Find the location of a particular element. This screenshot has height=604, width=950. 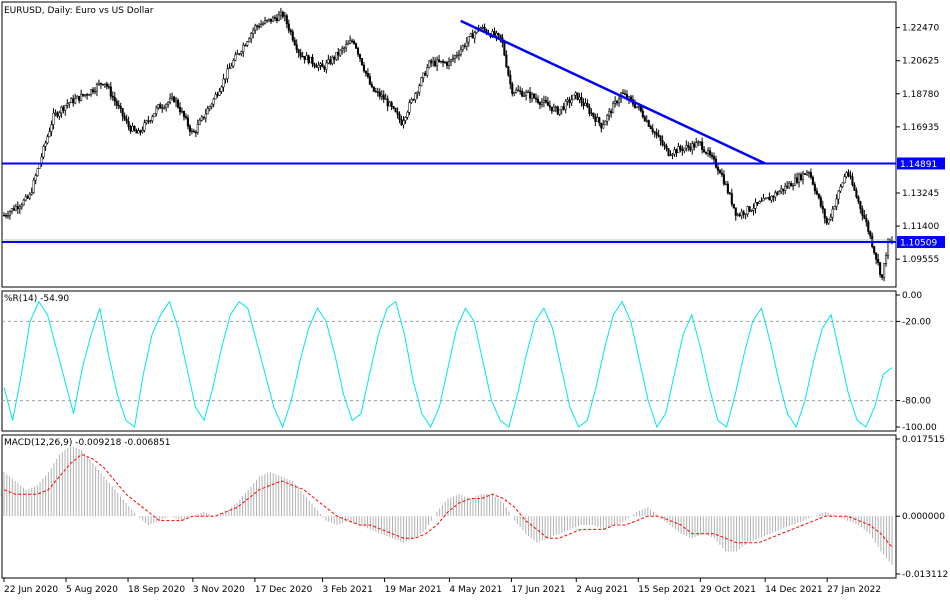

date-tick-label: 3 Feb 2021 is located at coordinates (348, 590).